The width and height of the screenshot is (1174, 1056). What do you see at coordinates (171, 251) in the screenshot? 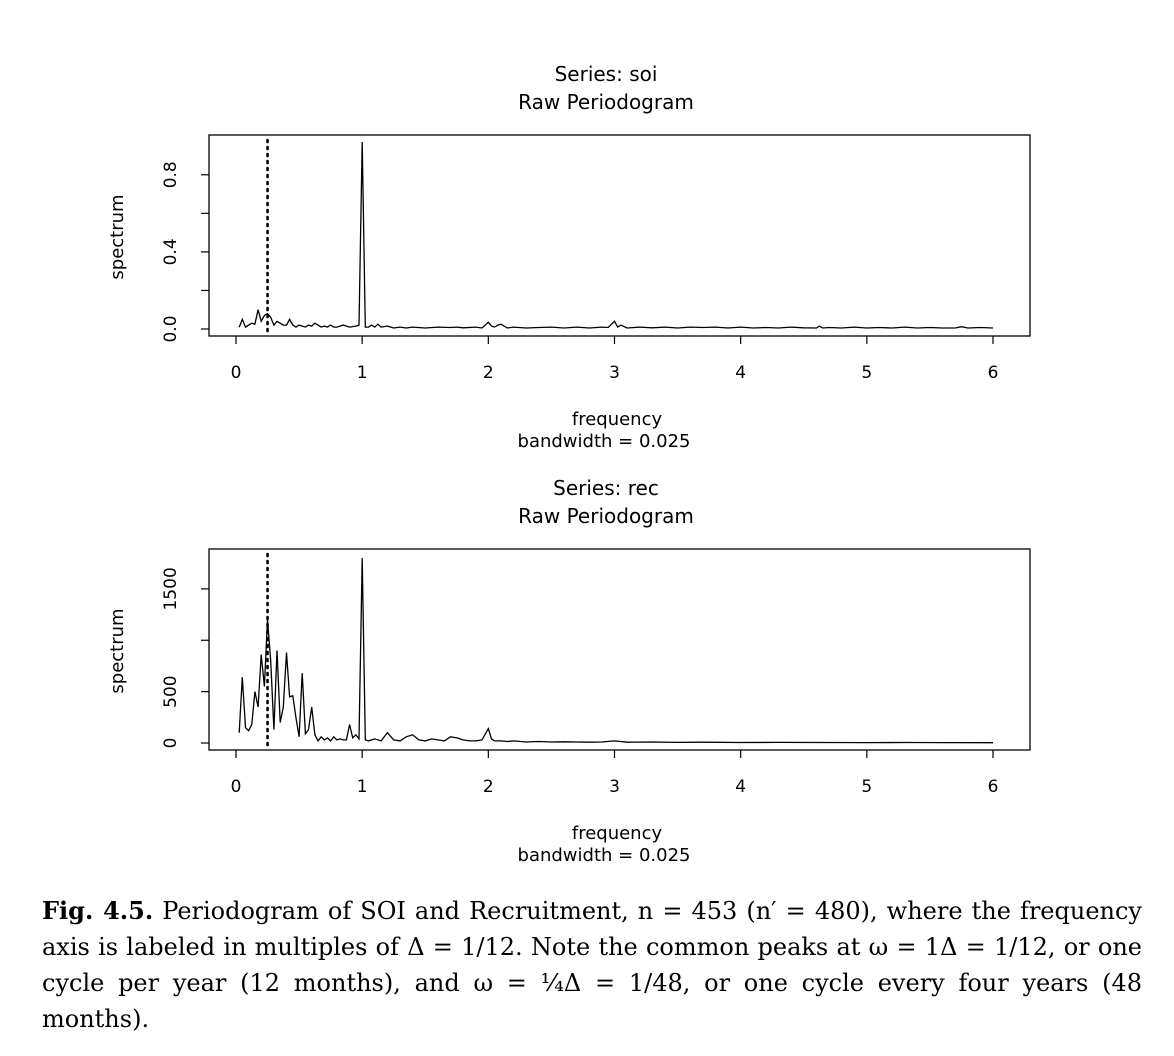
I see `y-tick-label: 0.4` at bounding box center [171, 251].